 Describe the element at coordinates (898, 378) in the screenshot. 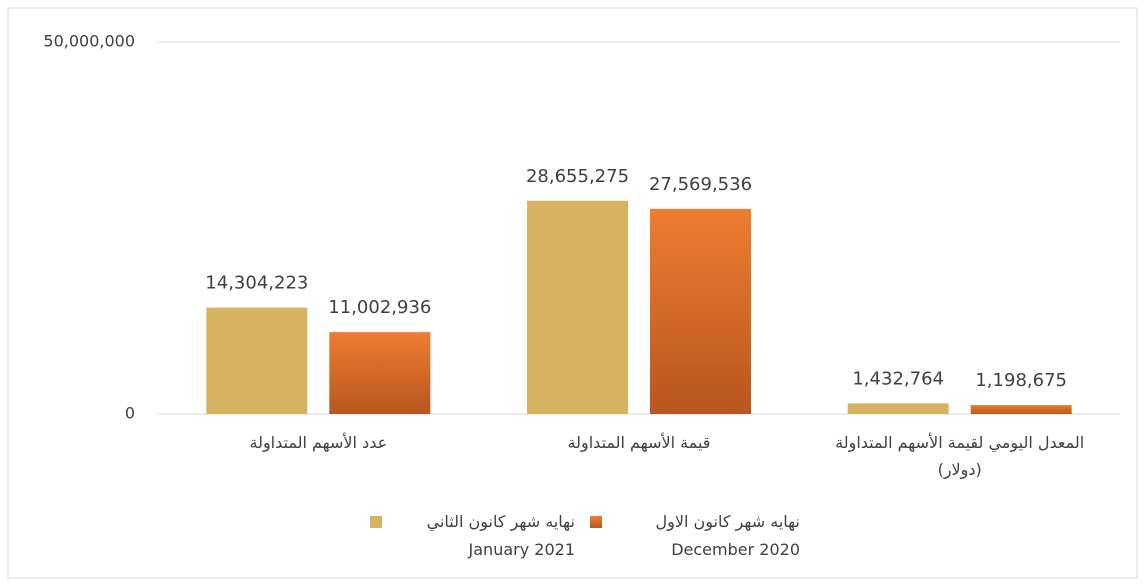

I see `value-label: 1,432,764` at that location.